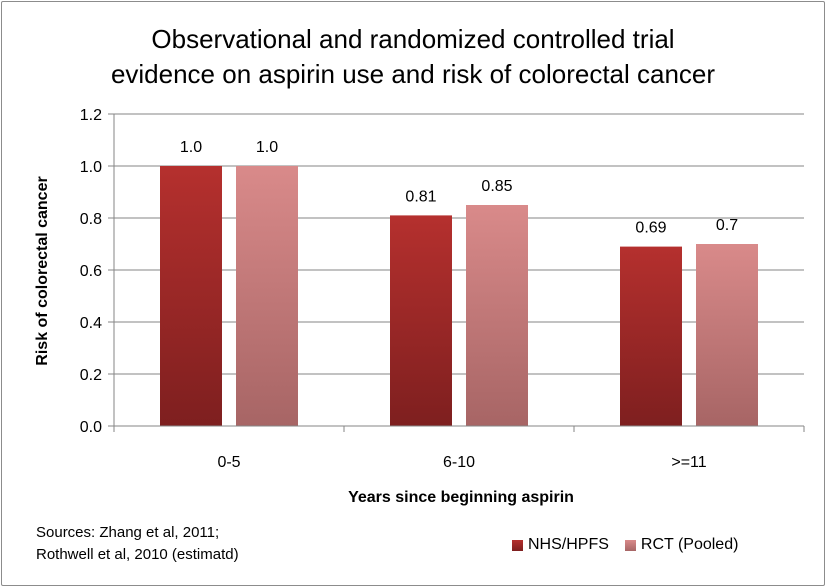 The height and width of the screenshot is (587, 826). Describe the element at coordinates (496, 186) in the screenshot. I see `data-label: 0.85` at that location.